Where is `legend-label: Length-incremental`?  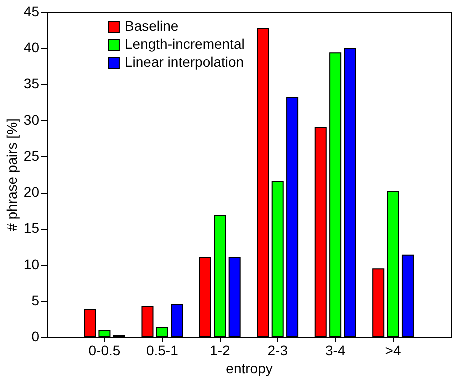
legend-label: Length-incremental is located at coordinates (185, 44).